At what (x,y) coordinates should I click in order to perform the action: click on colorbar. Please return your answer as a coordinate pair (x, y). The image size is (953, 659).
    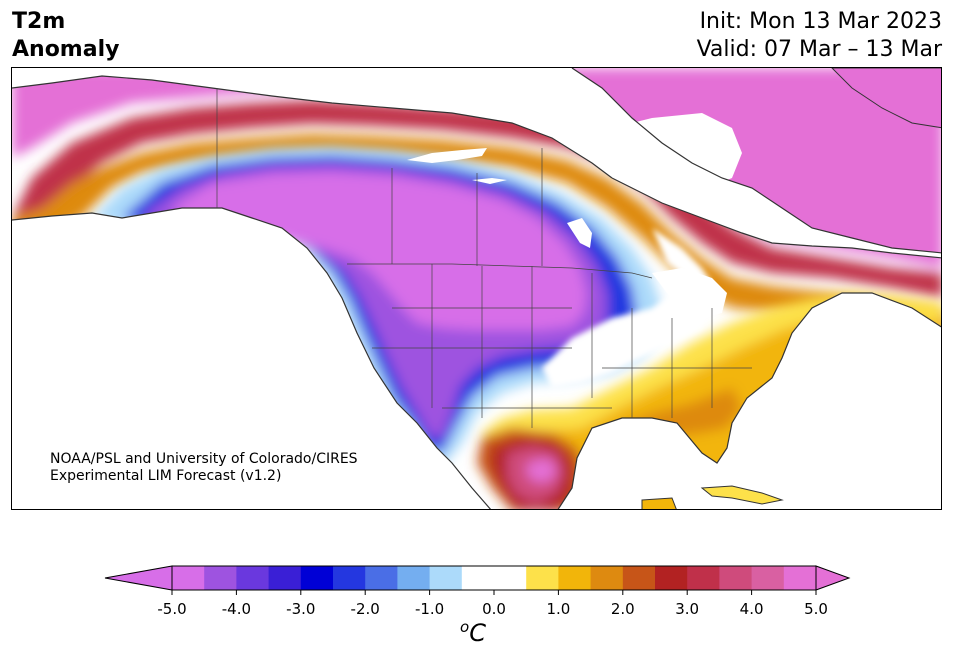
    Looking at the image, I should click on (477, 580).